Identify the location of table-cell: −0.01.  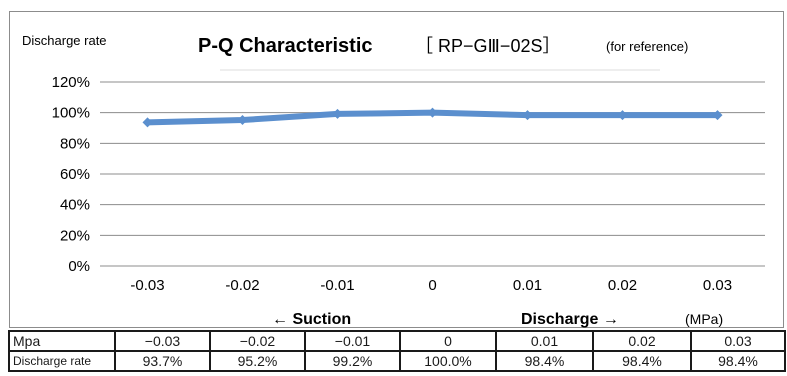
(352, 341).